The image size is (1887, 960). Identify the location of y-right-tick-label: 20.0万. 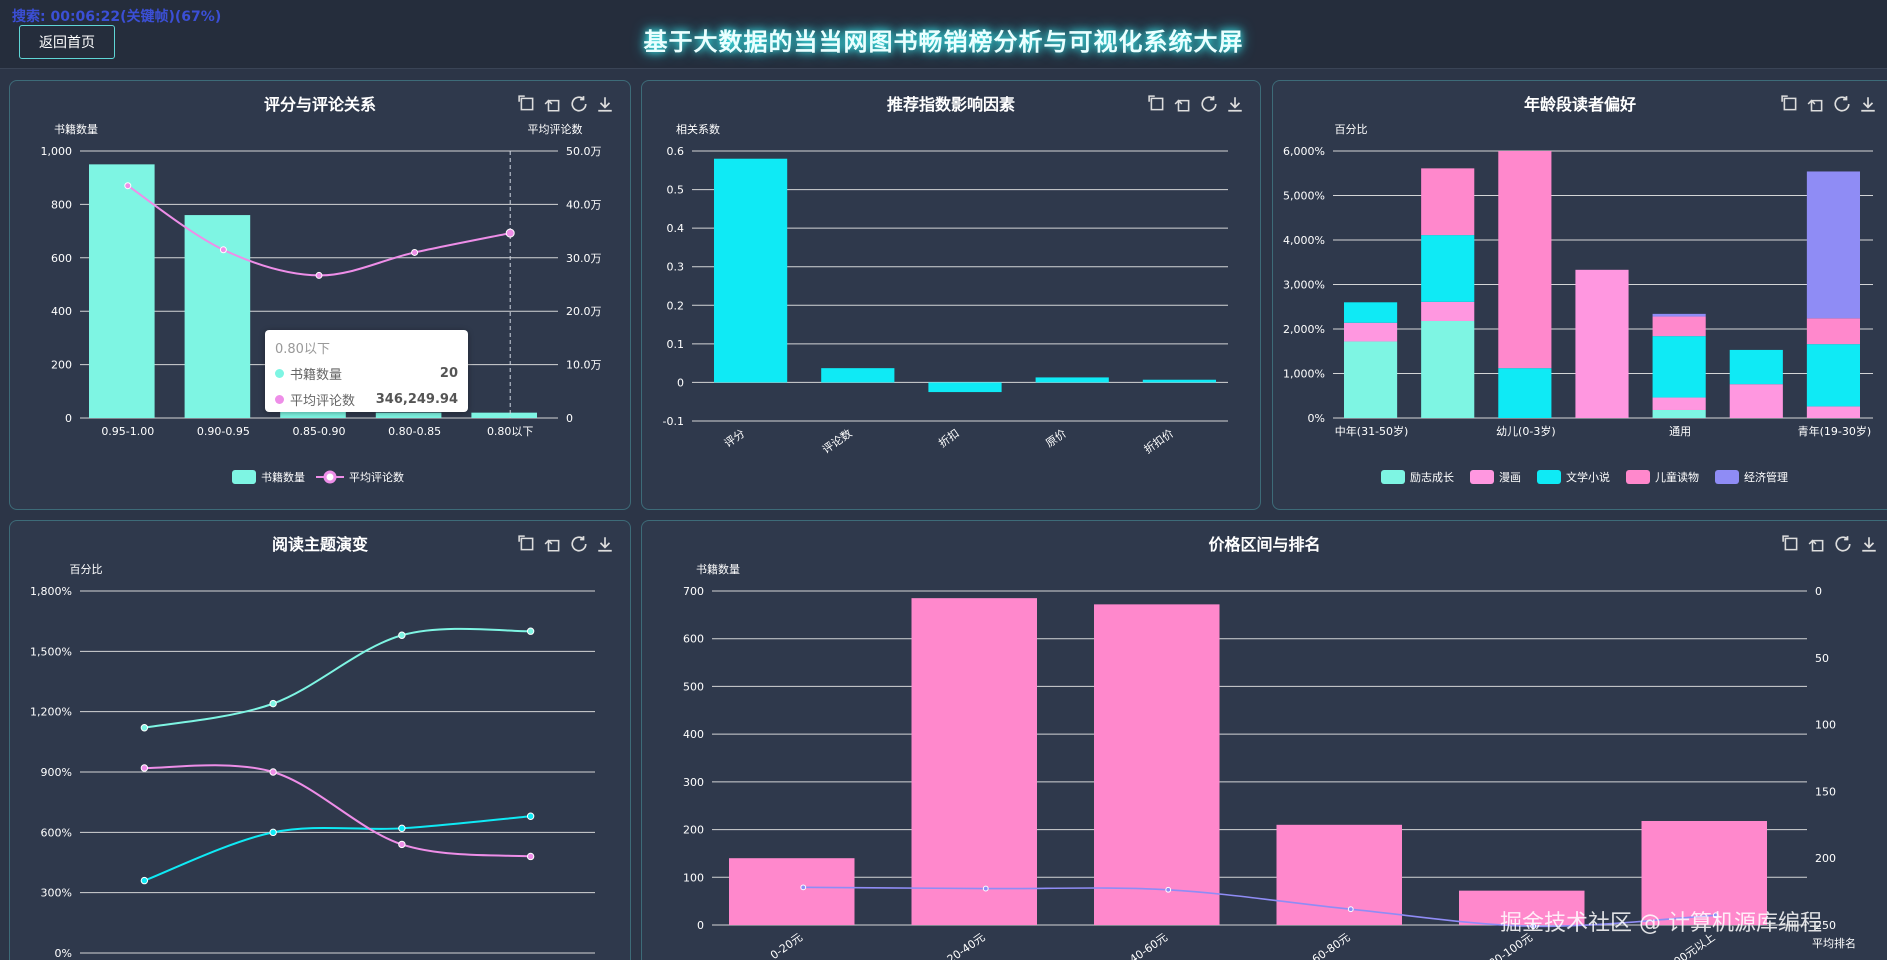
(584, 311).